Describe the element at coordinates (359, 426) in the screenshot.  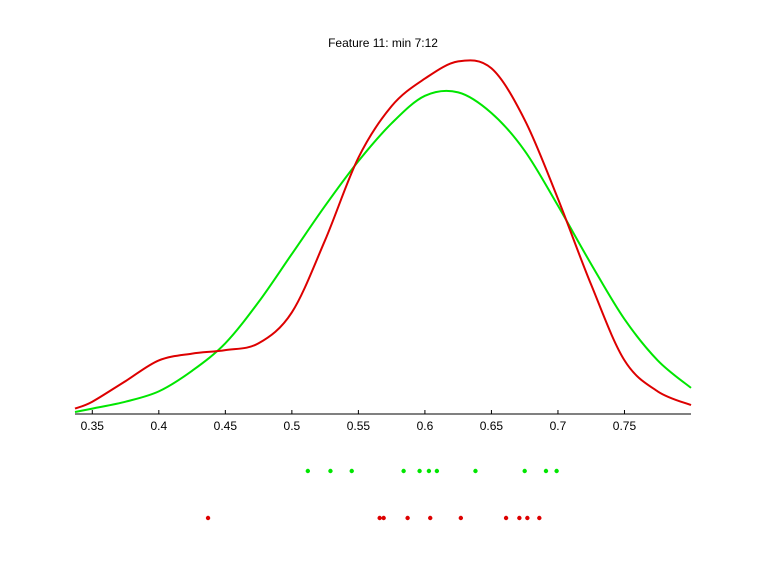
I see `x-tick-label: 0.55` at that location.